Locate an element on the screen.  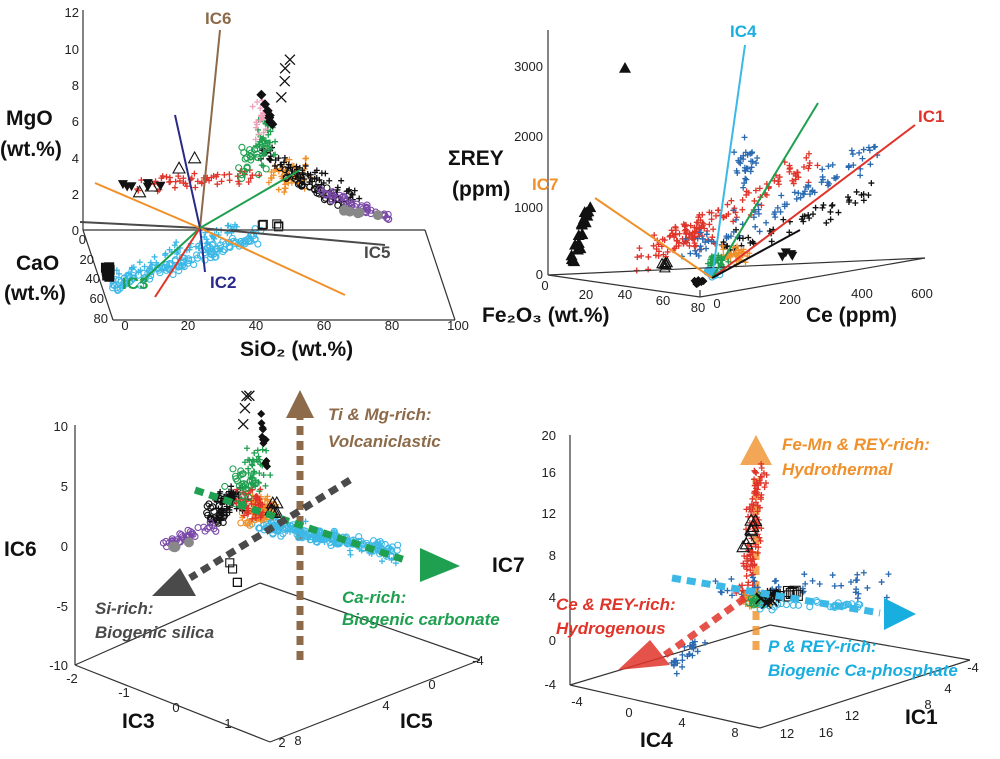
p3-x-tick-label: 2 is located at coordinates (281, 742).